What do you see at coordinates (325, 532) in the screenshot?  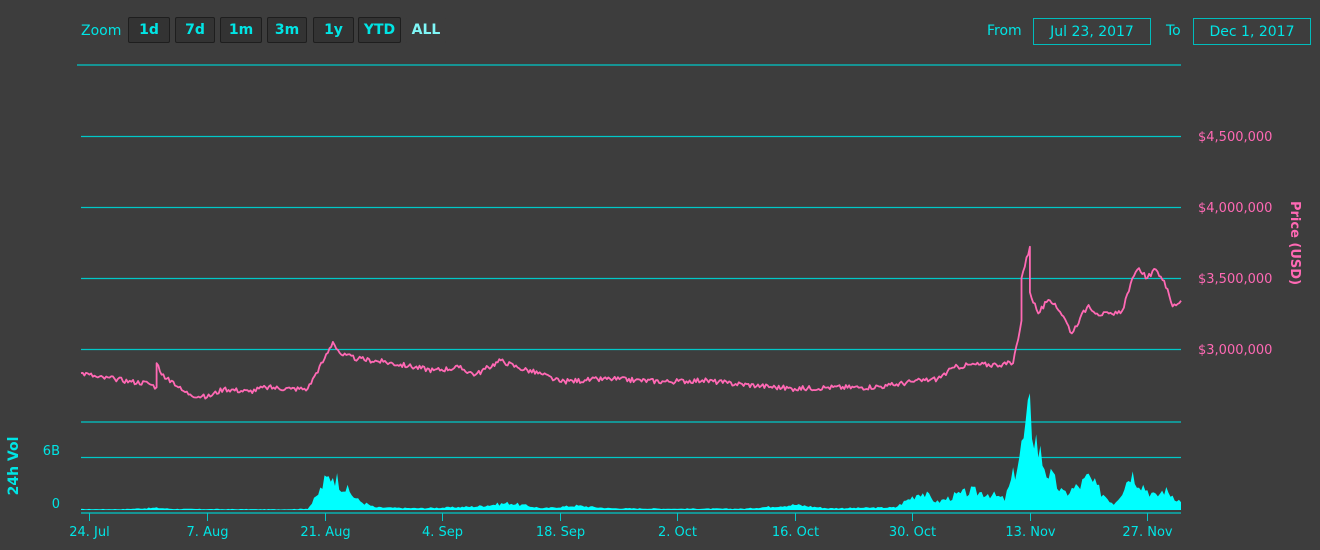 I see `time-tick-label-2: 21. Aug` at bounding box center [325, 532].